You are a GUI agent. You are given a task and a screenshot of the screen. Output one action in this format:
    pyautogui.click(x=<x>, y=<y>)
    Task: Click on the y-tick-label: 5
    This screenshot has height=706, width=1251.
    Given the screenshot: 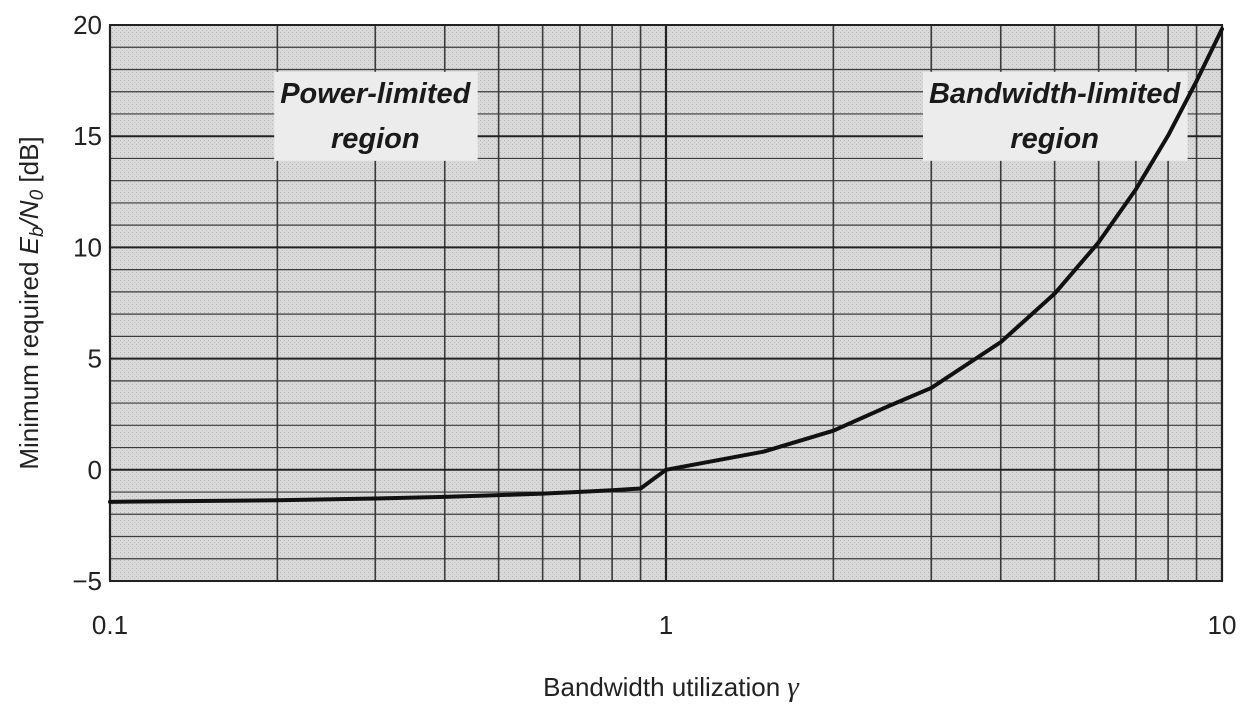 What is the action you would take?
    pyautogui.click(x=95, y=359)
    